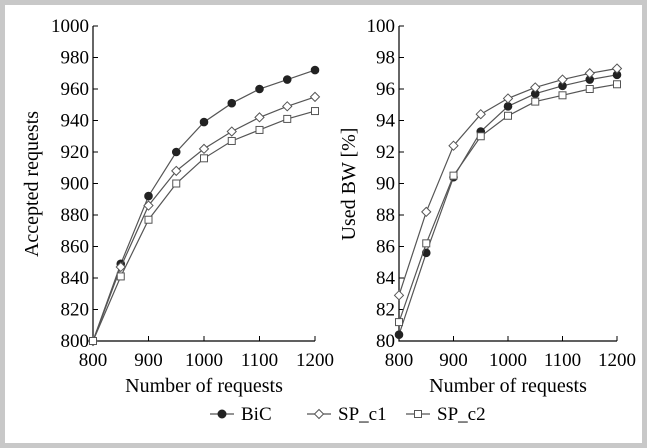  I want to click on right-x-ticks: 800 900 1000 1100 1200, so click(510, 353).